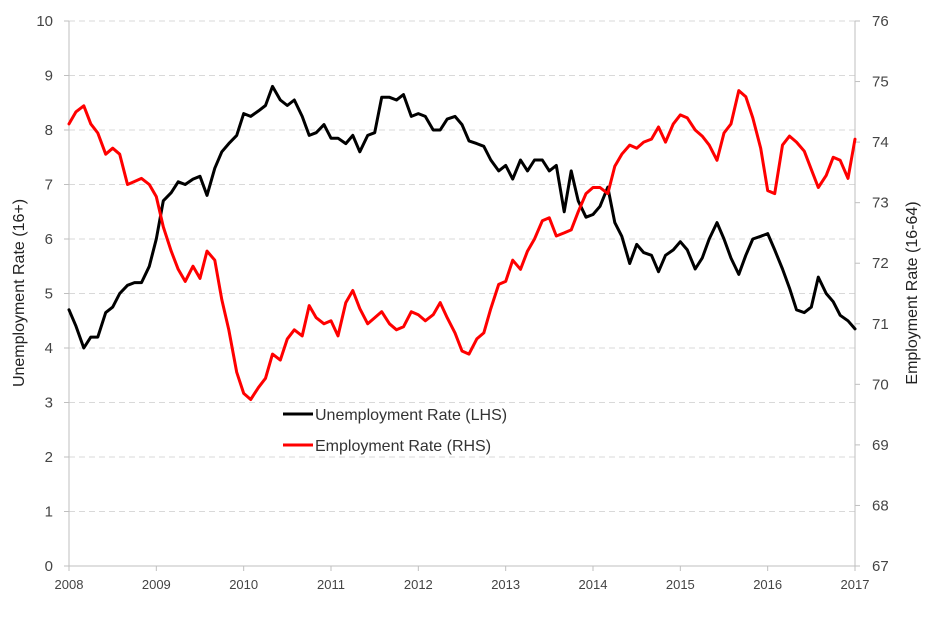 This screenshot has height=628, width=944. I want to click on x-tick-label: 2011, so click(331, 584).